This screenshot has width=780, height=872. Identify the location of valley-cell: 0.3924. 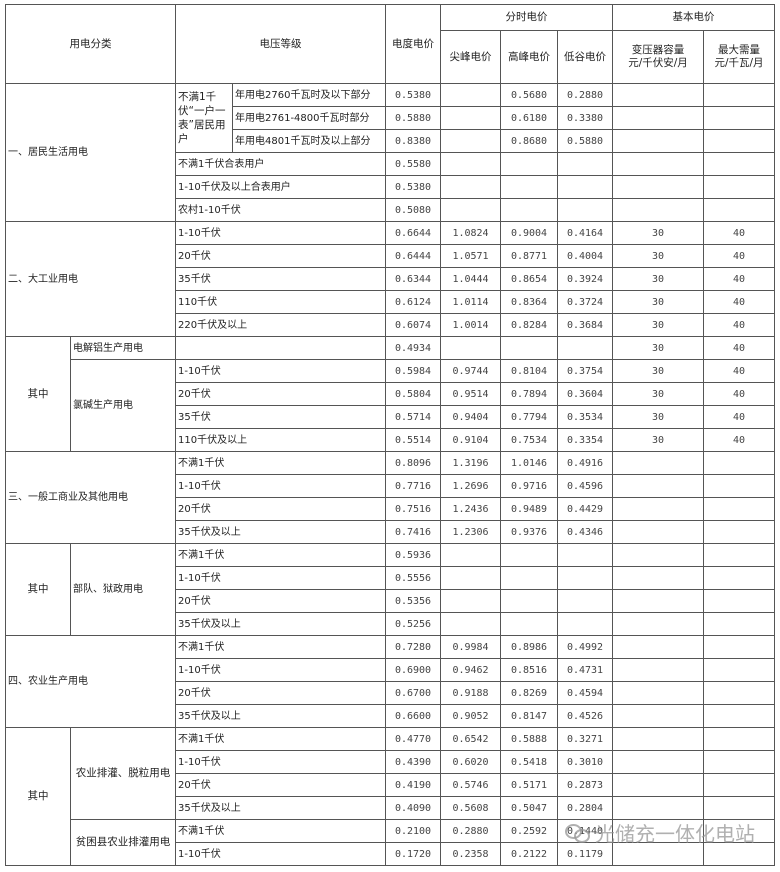
(585, 279).